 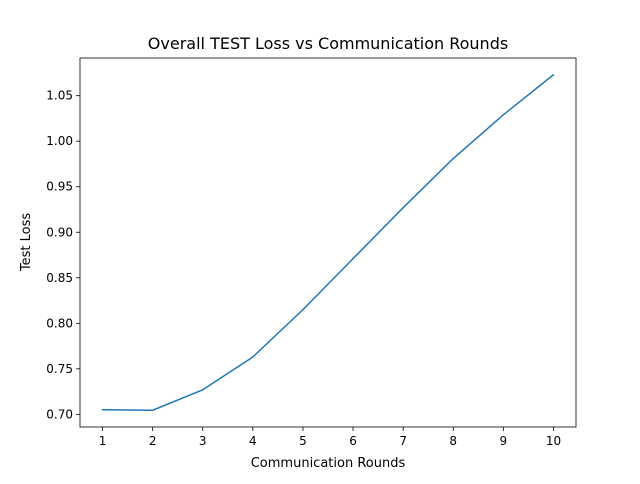 What do you see at coordinates (303, 441) in the screenshot?
I see `x-tick-label: 5` at bounding box center [303, 441].